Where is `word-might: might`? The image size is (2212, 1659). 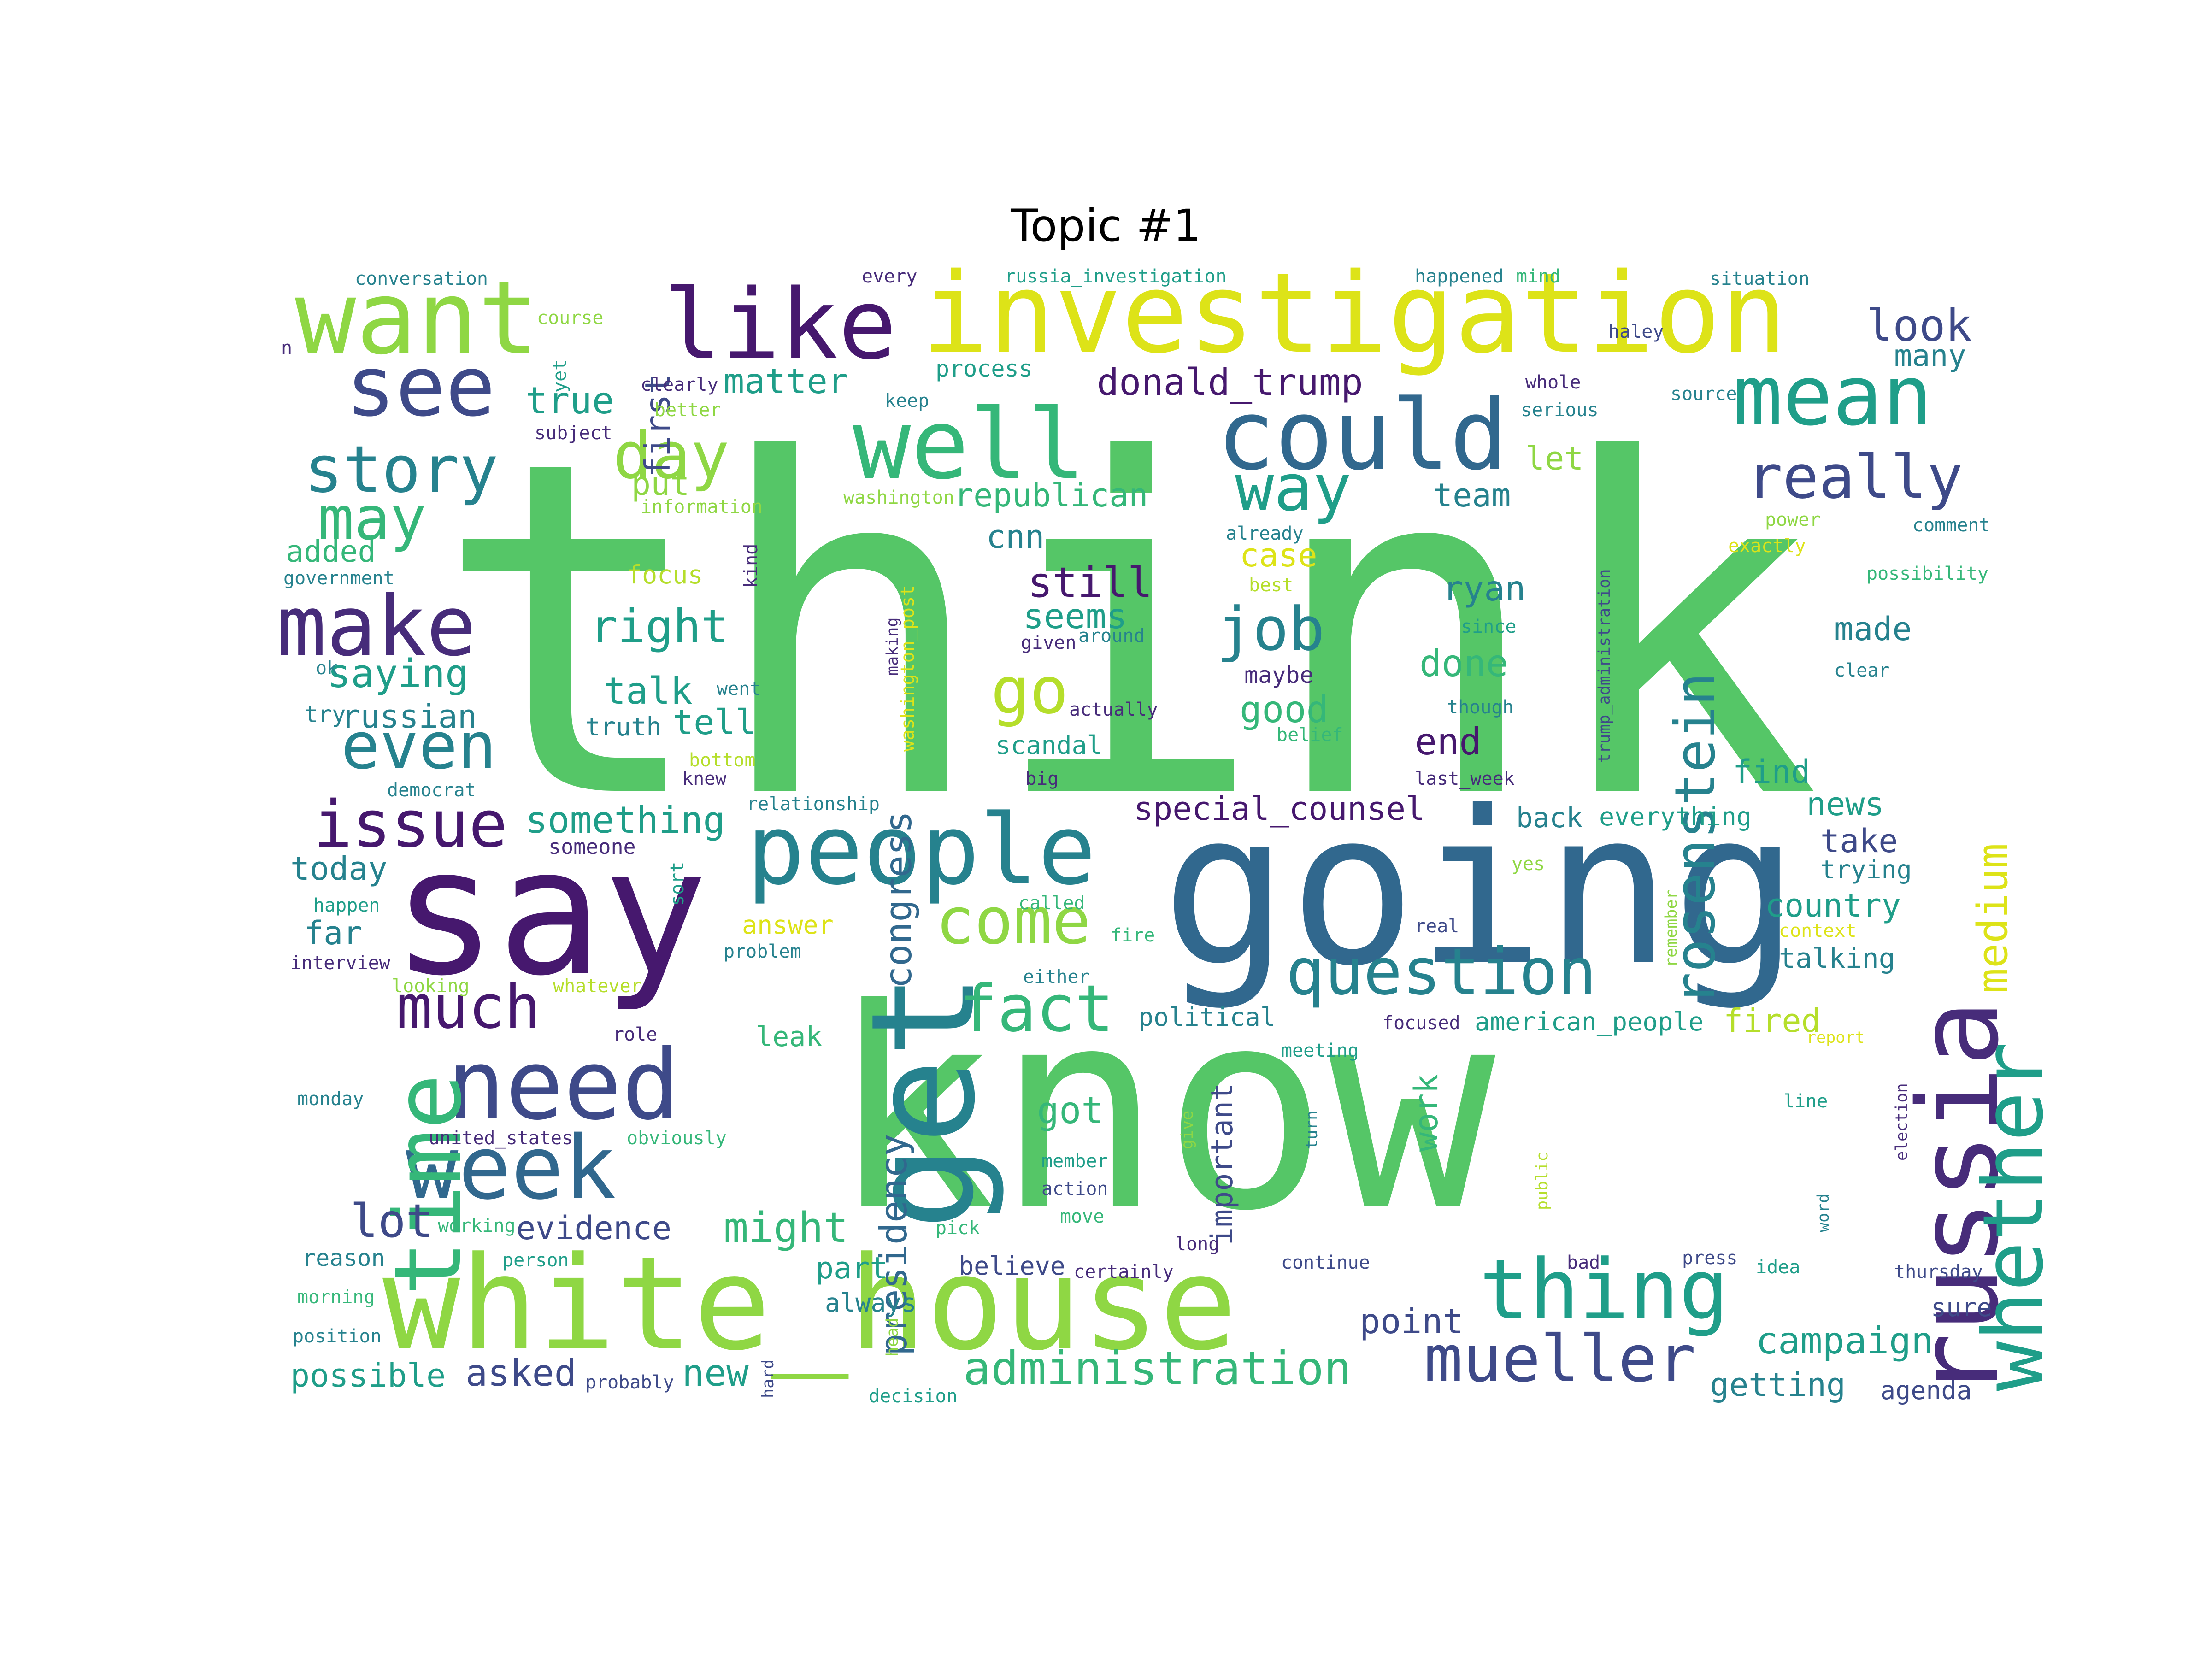 word-might: might is located at coordinates (786, 1228).